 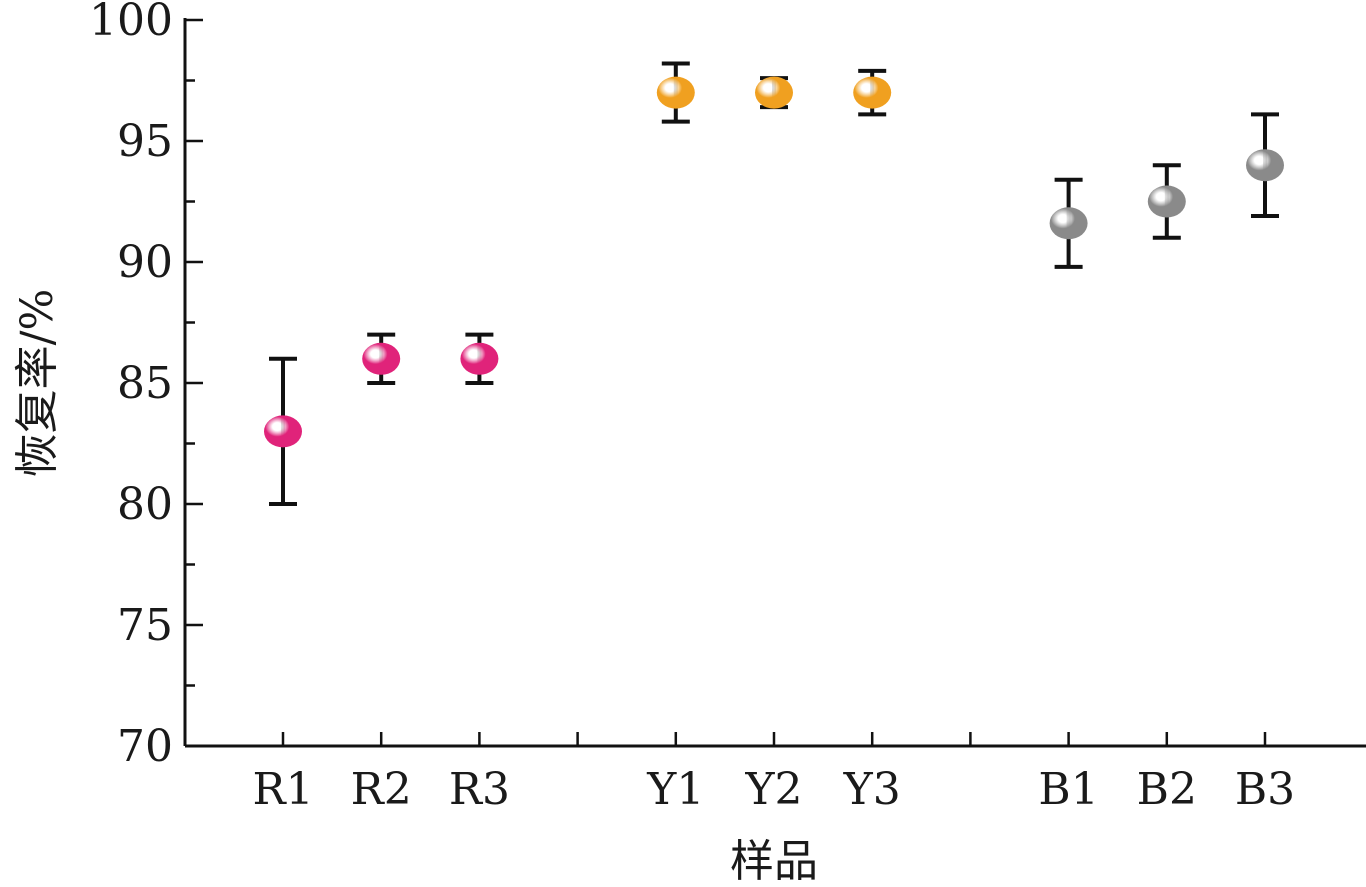 I want to click on data-point-r3, so click(x=479, y=358).